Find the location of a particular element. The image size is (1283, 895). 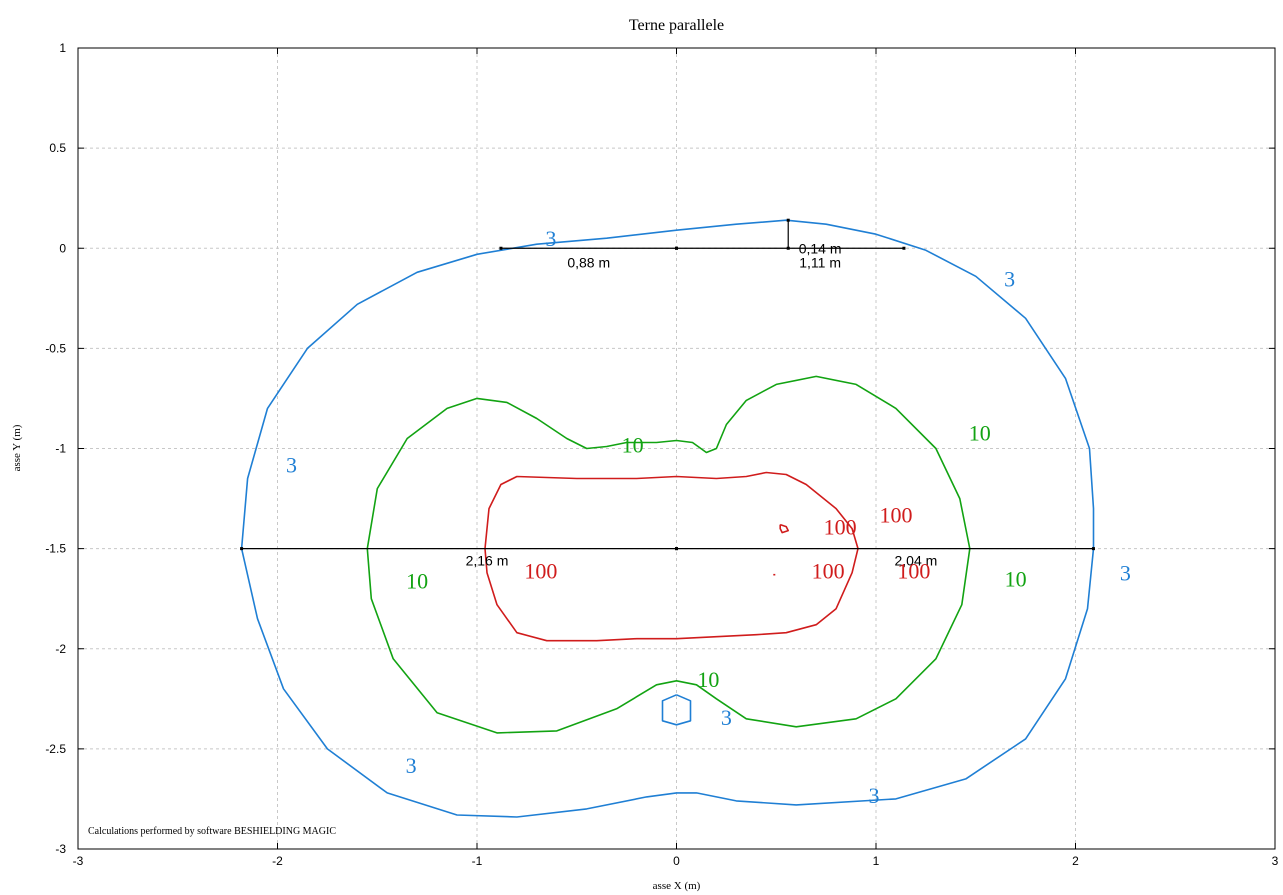

y-tick-label: 0.5 is located at coordinates (57, 148).